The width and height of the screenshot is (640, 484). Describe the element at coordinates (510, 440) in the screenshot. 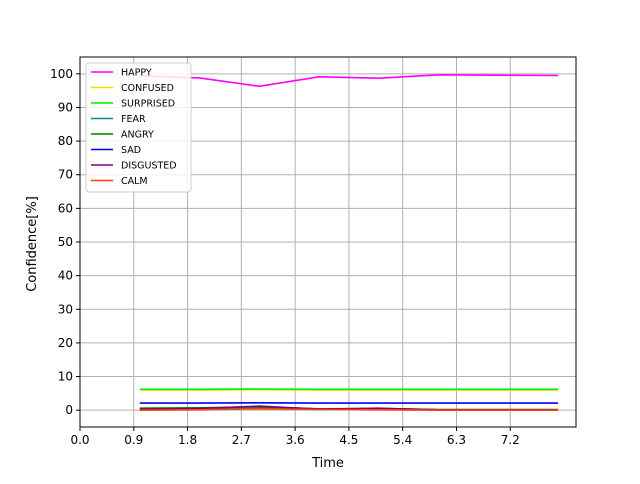

I see `x-tick-label: 7.2` at that location.